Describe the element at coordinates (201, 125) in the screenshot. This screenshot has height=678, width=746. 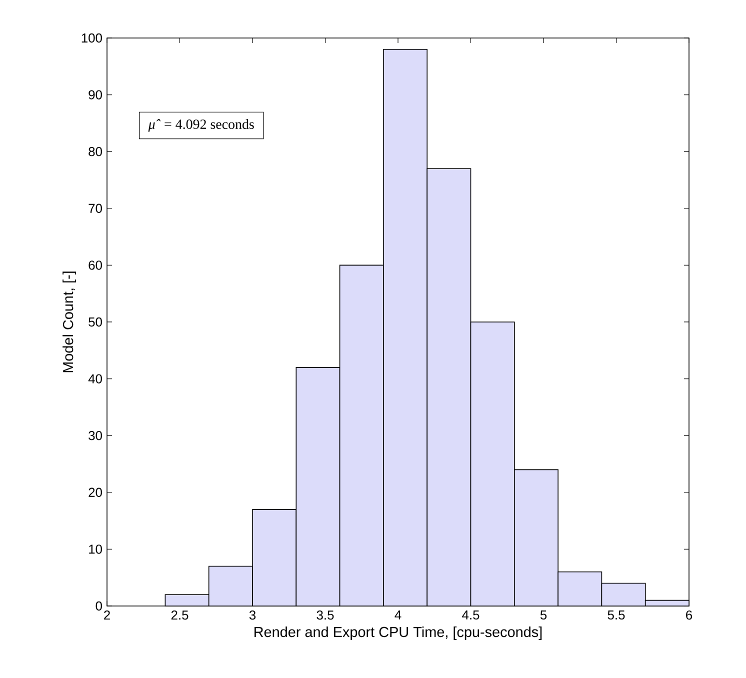
I see `annotation: μ̂ = 4.092 seconds` at that location.